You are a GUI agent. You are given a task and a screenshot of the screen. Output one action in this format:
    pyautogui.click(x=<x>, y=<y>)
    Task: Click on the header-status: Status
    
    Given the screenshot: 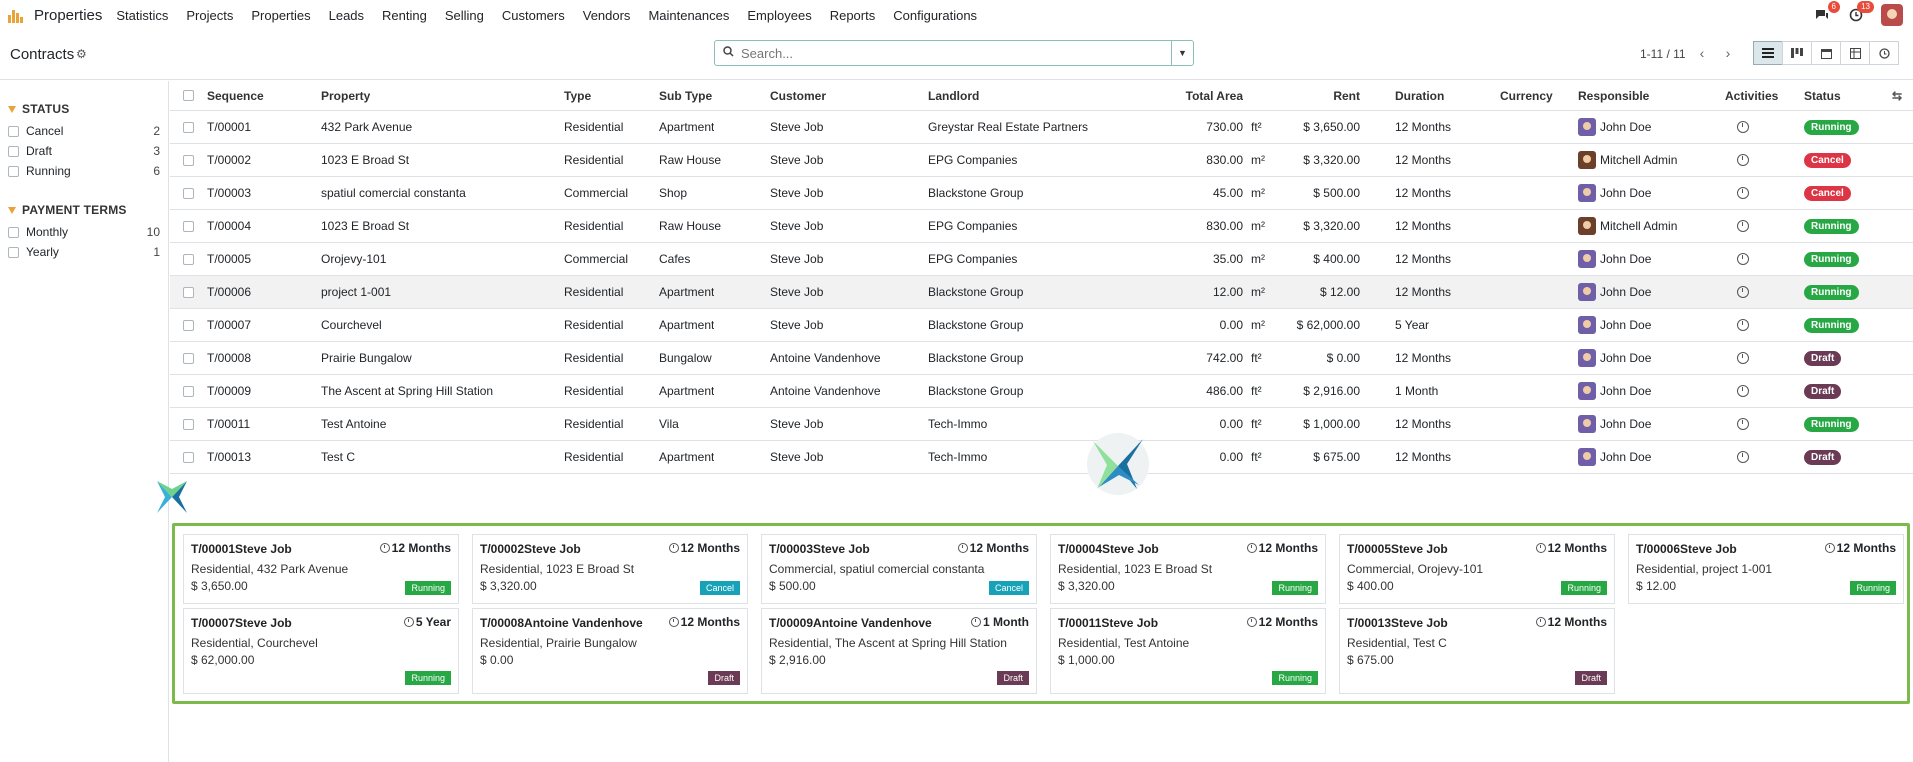 What is the action you would take?
    pyautogui.click(x=1822, y=95)
    